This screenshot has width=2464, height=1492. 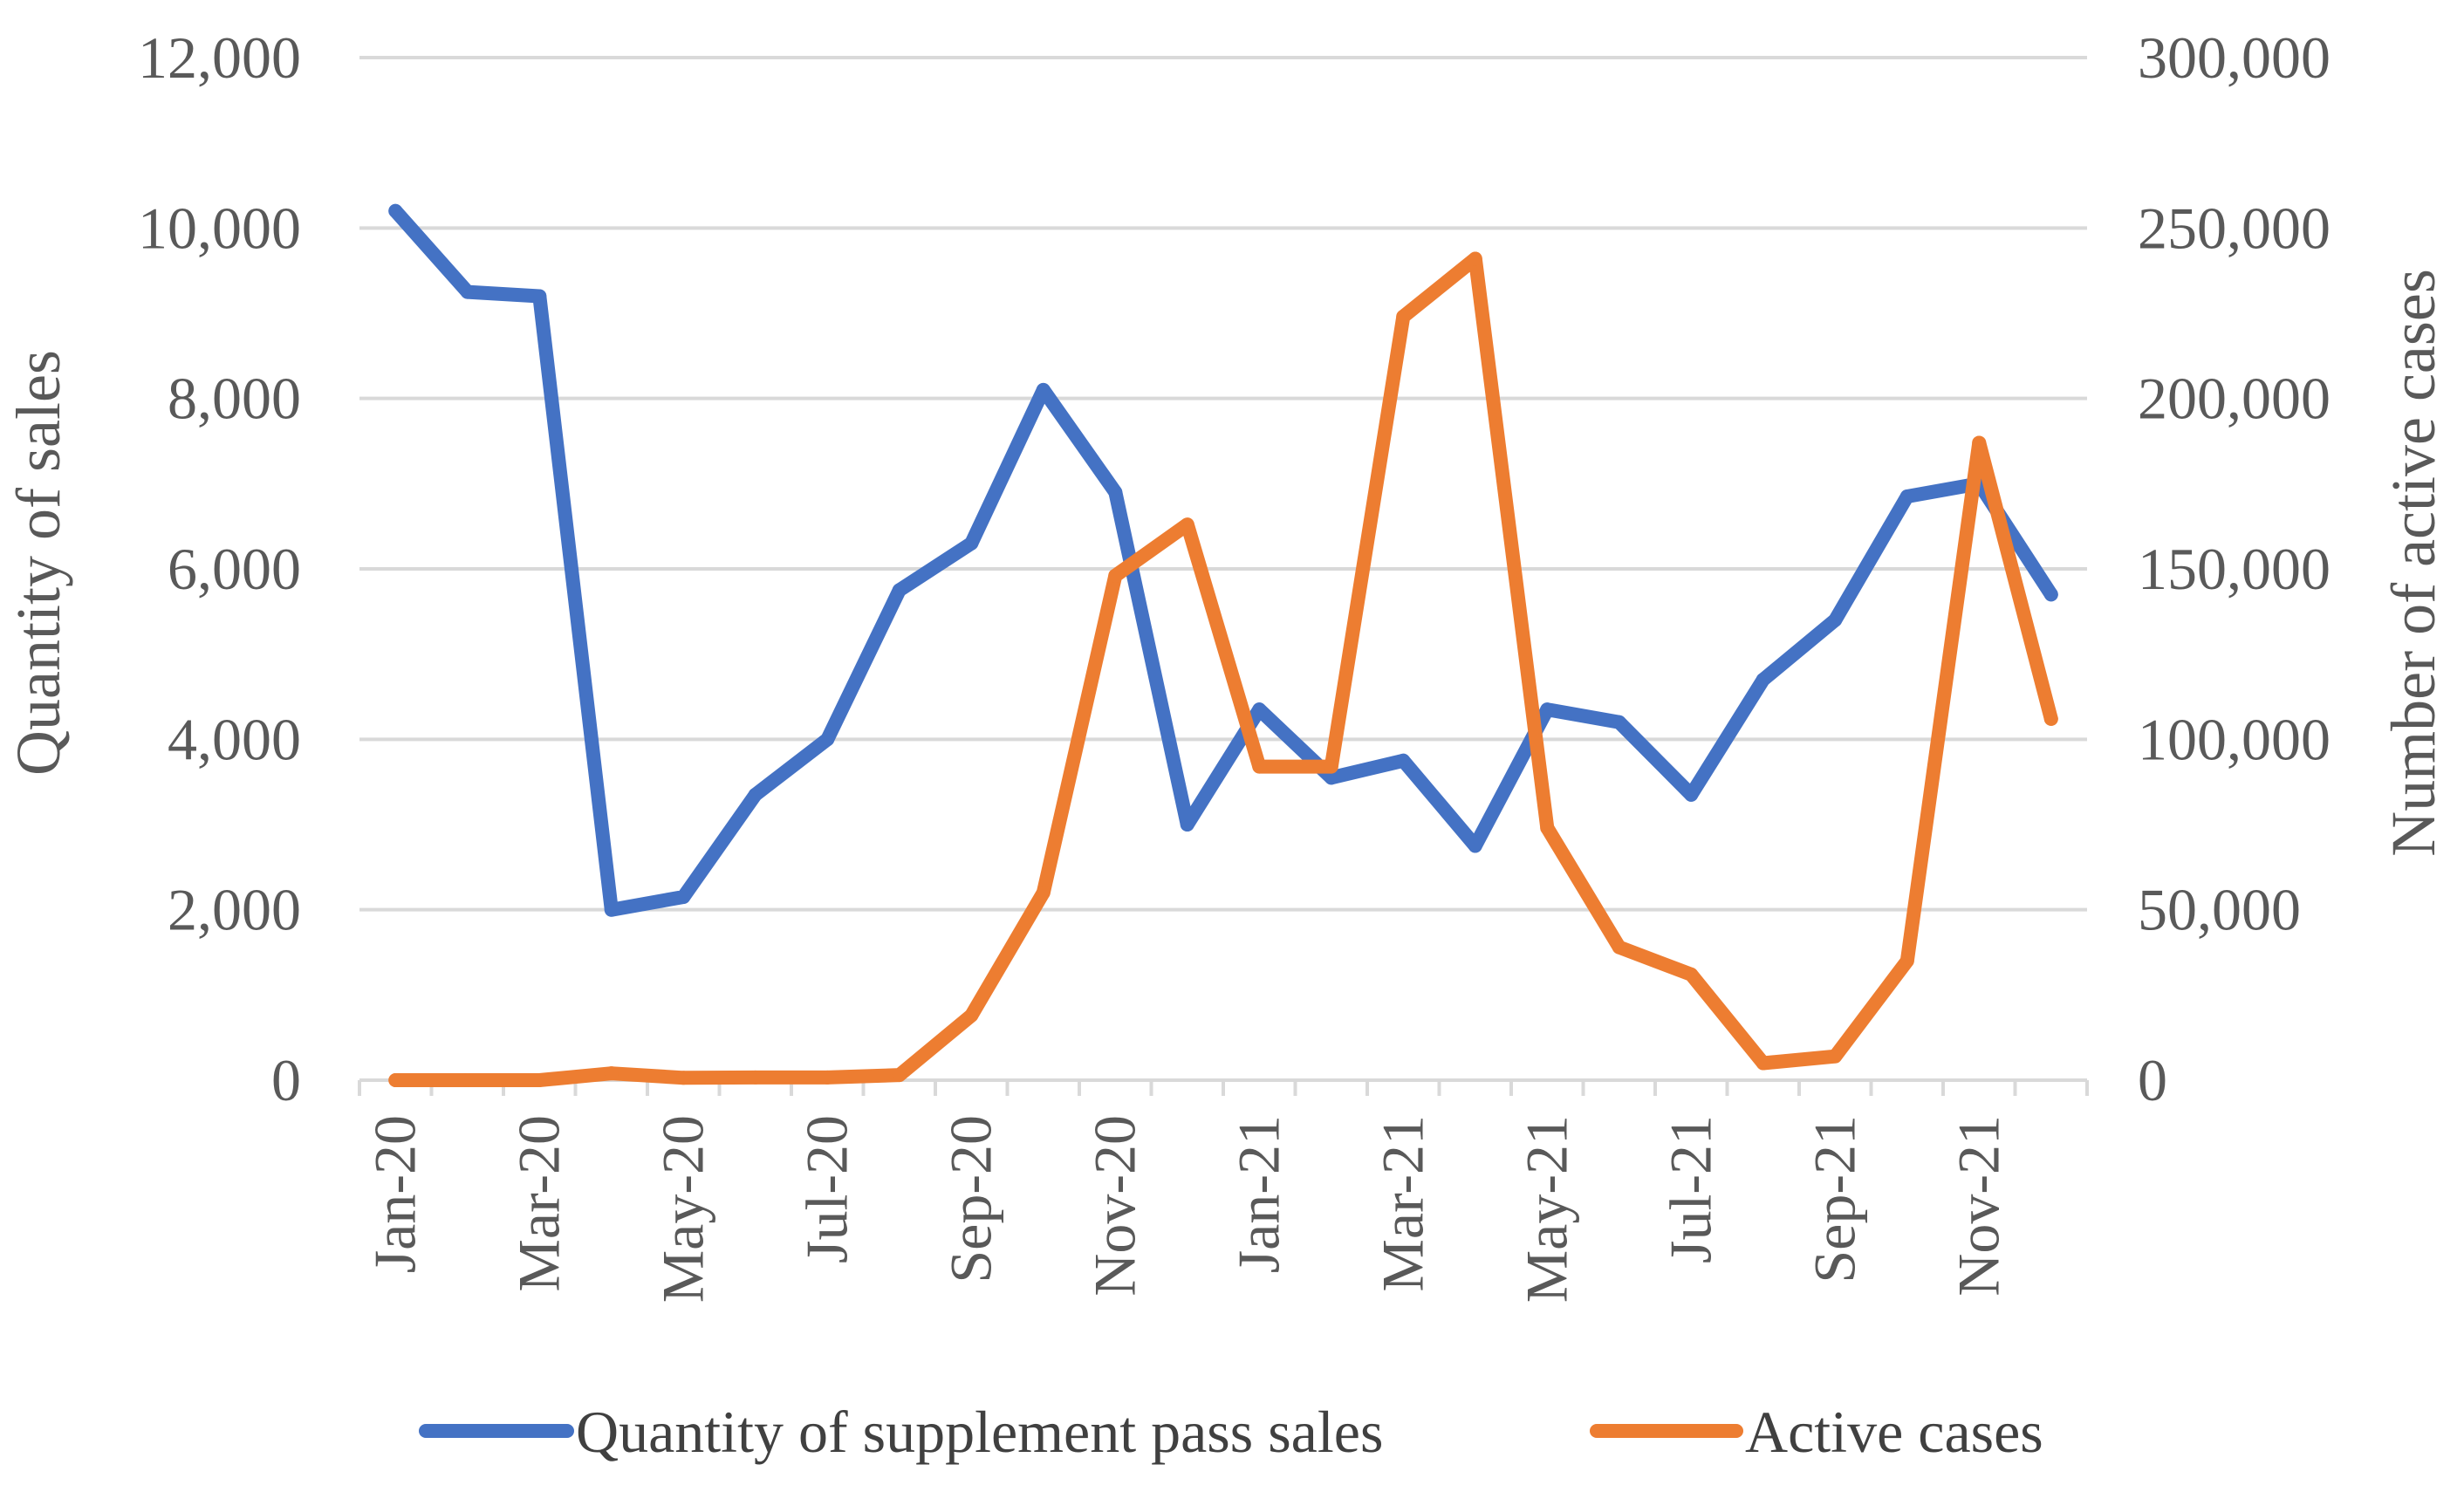 What do you see at coordinates (234, 739) in the screenshot?
I see `y-tick-label-left: 4,000` at bounding box center [234, 739].